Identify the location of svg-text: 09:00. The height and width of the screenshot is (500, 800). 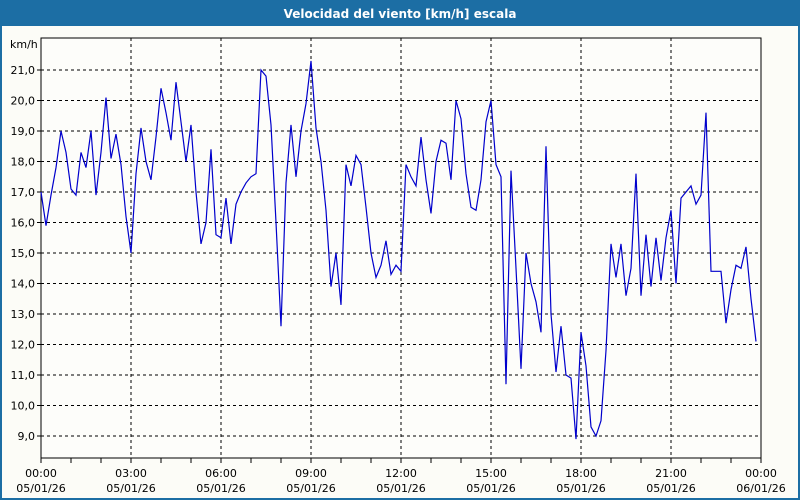
(311, 473).